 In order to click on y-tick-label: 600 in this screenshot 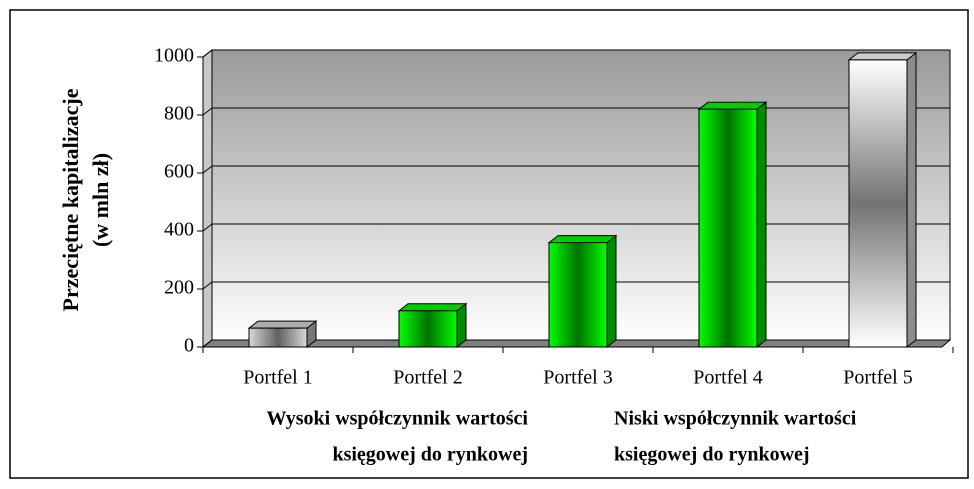, I will do `click(179, 172)`.